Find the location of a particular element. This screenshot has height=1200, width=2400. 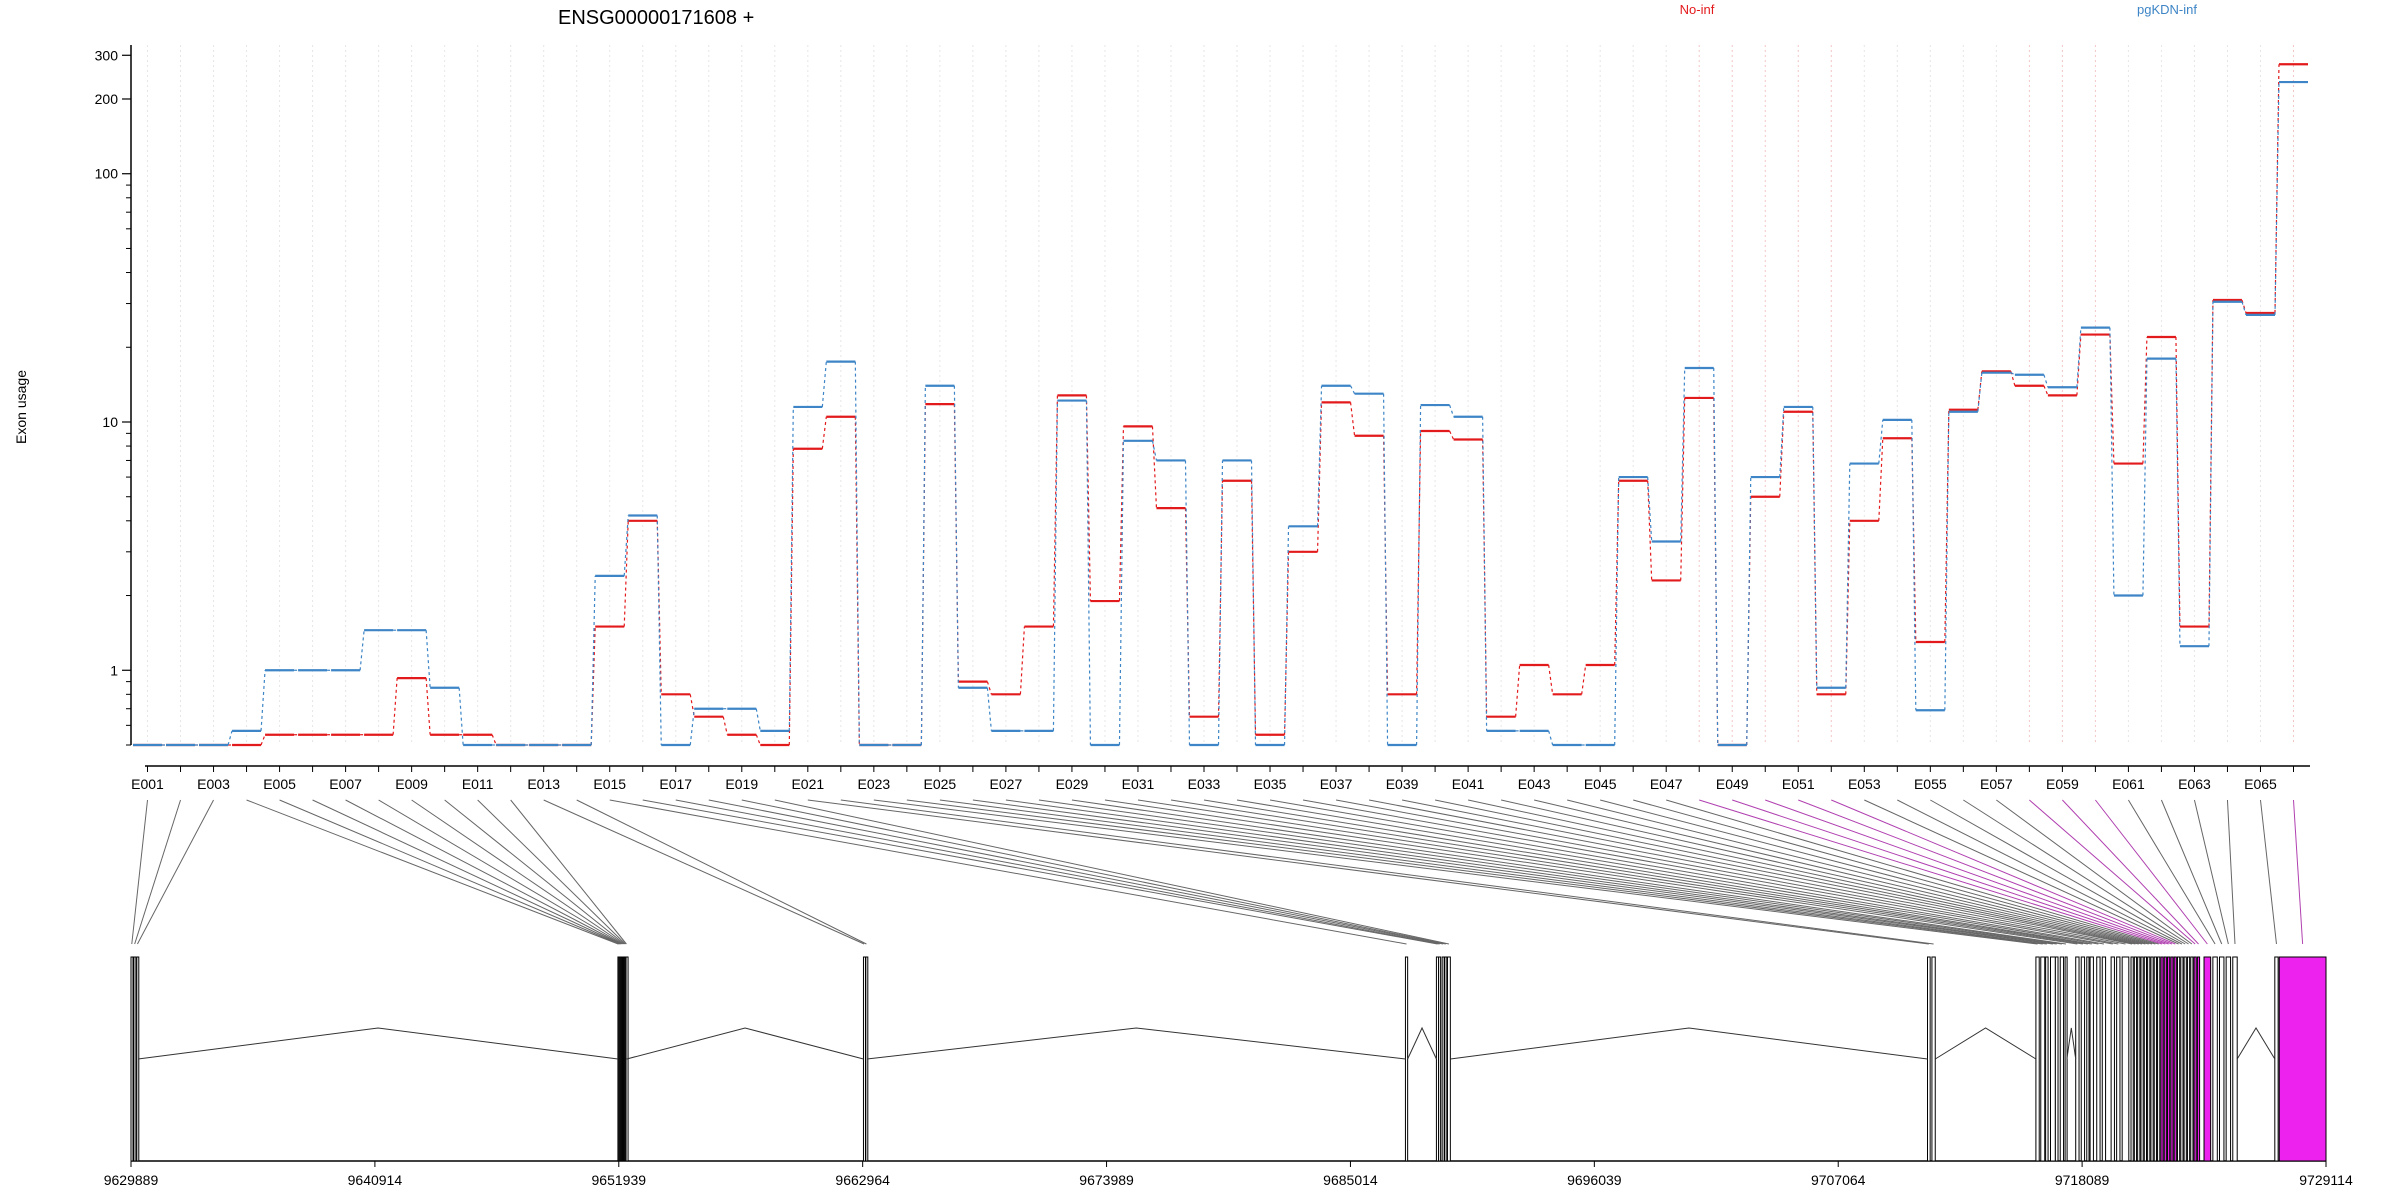

genome-tick-label: 9718089 is located at coordinates (2082, 1180).